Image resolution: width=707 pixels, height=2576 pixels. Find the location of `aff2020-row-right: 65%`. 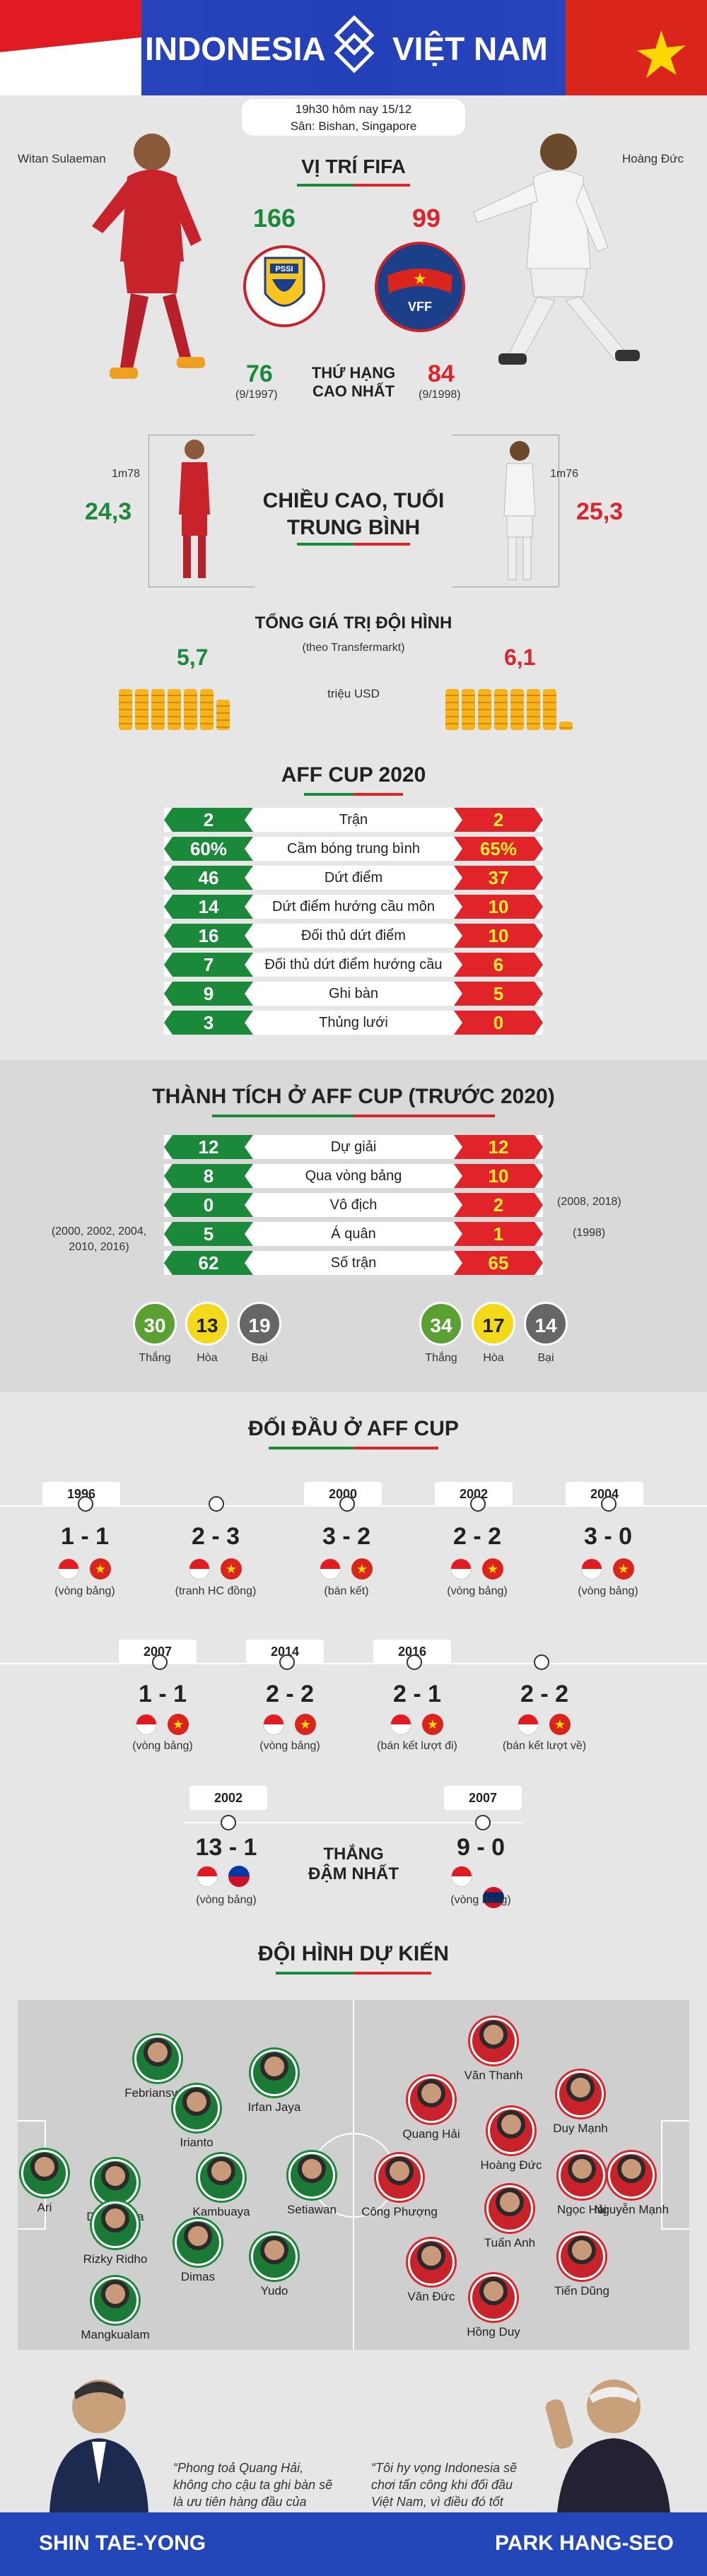

aff2020-row-right: 65% is located at coordinates (498, 849).